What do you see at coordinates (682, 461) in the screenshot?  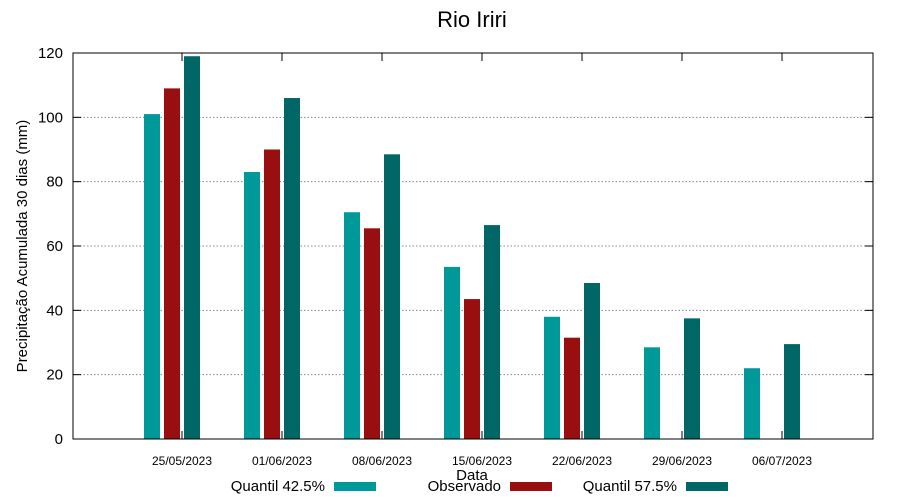 I see `x-tick-label: 29/06/2023` at bounding box center [682, 461].